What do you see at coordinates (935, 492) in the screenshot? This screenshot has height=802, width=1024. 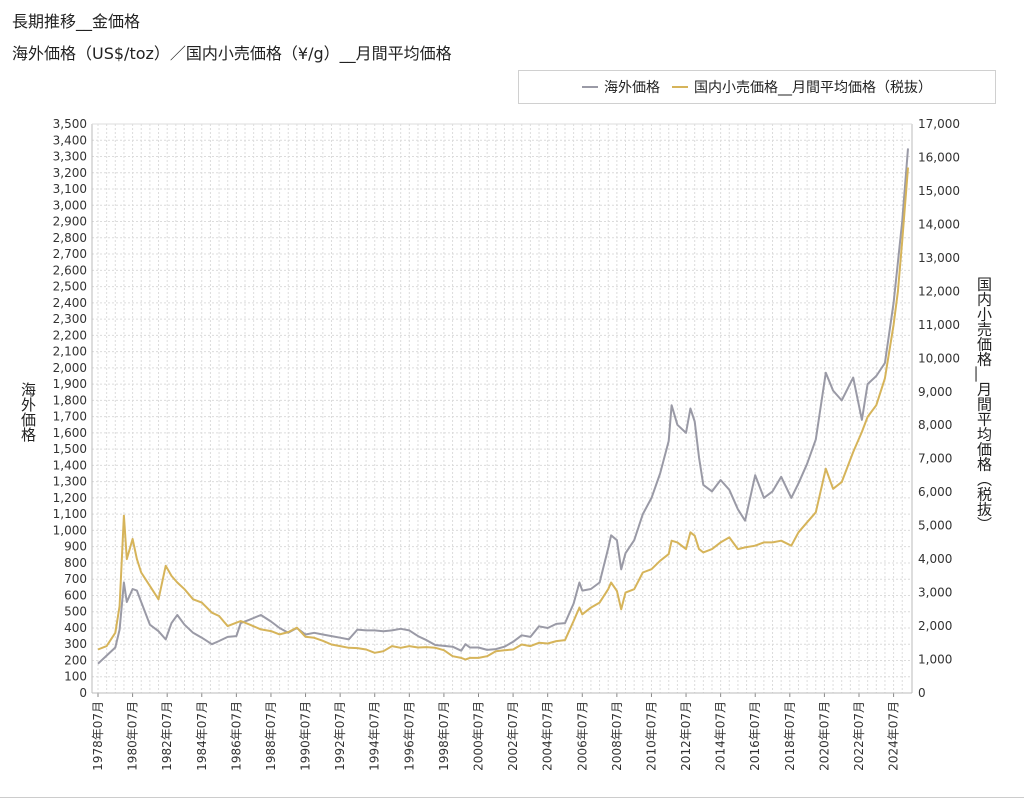 I see `y-tick-right-label: 6,000` at bounding box center [935, 492].